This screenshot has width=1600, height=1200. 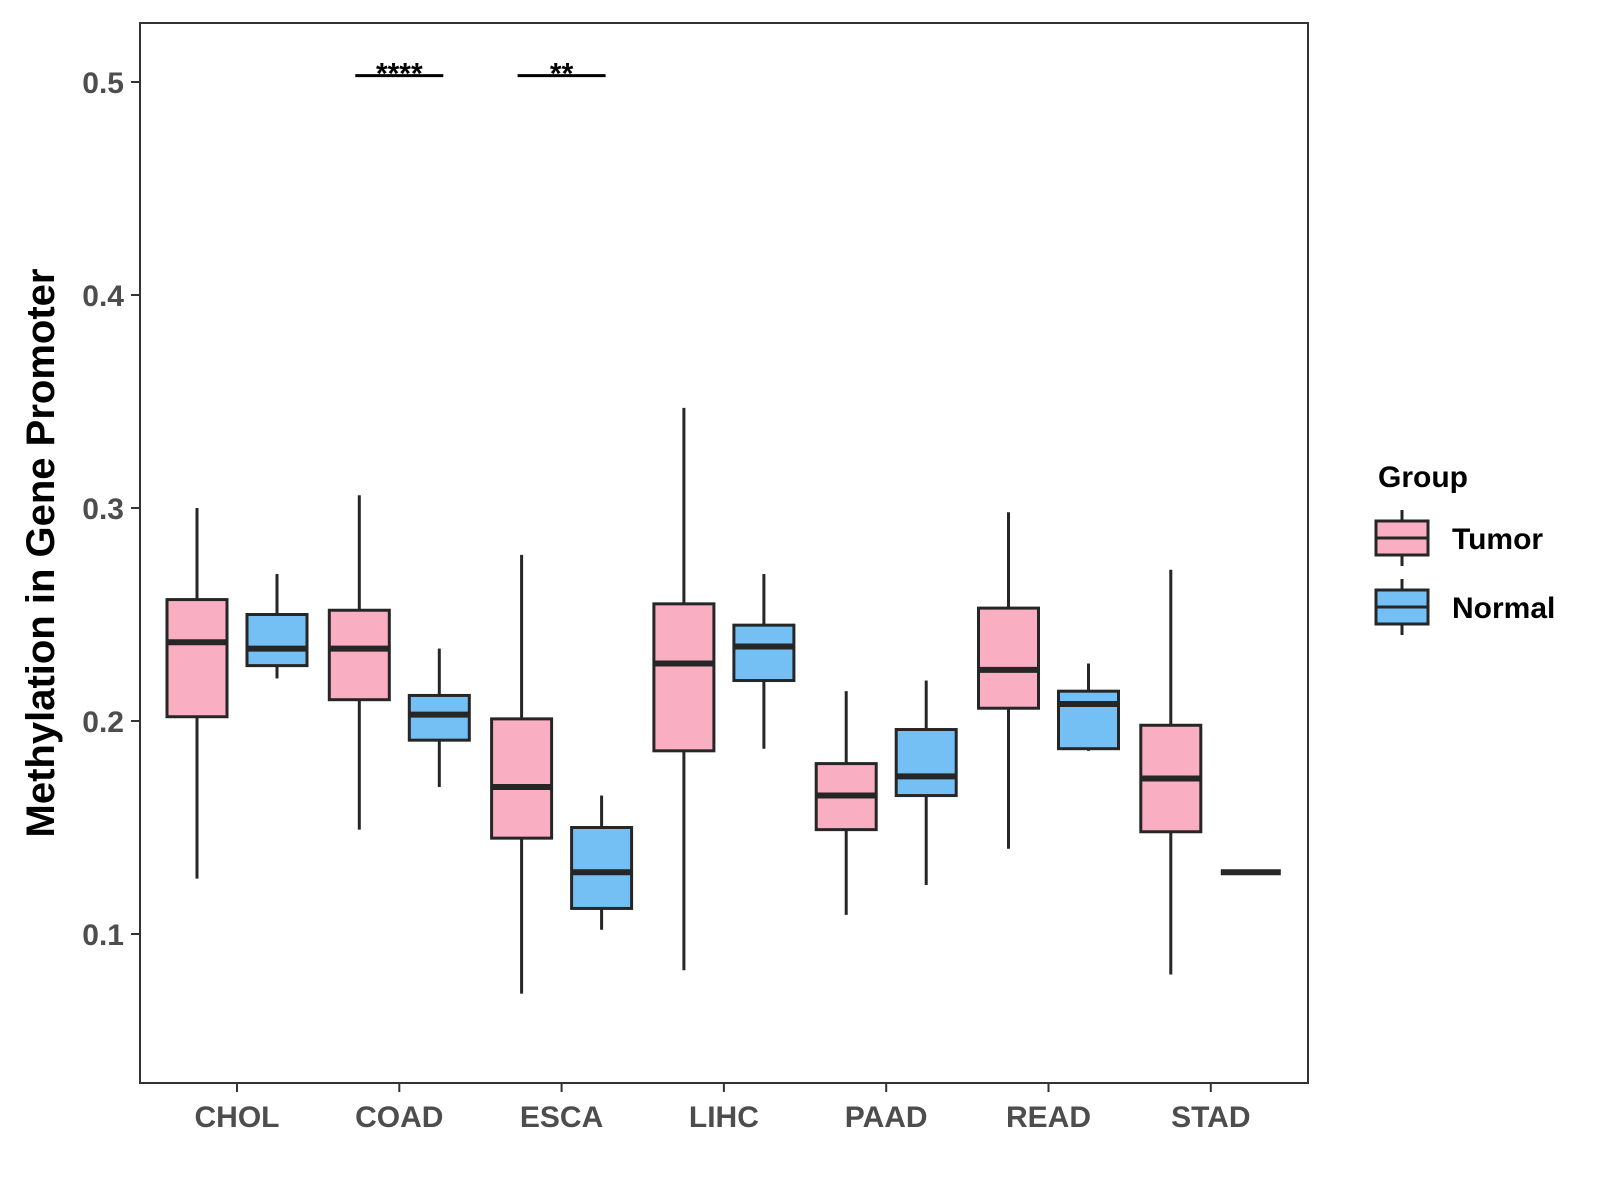 I want to click on x-tick-label: PAAD, so click(x=886, y=1117).